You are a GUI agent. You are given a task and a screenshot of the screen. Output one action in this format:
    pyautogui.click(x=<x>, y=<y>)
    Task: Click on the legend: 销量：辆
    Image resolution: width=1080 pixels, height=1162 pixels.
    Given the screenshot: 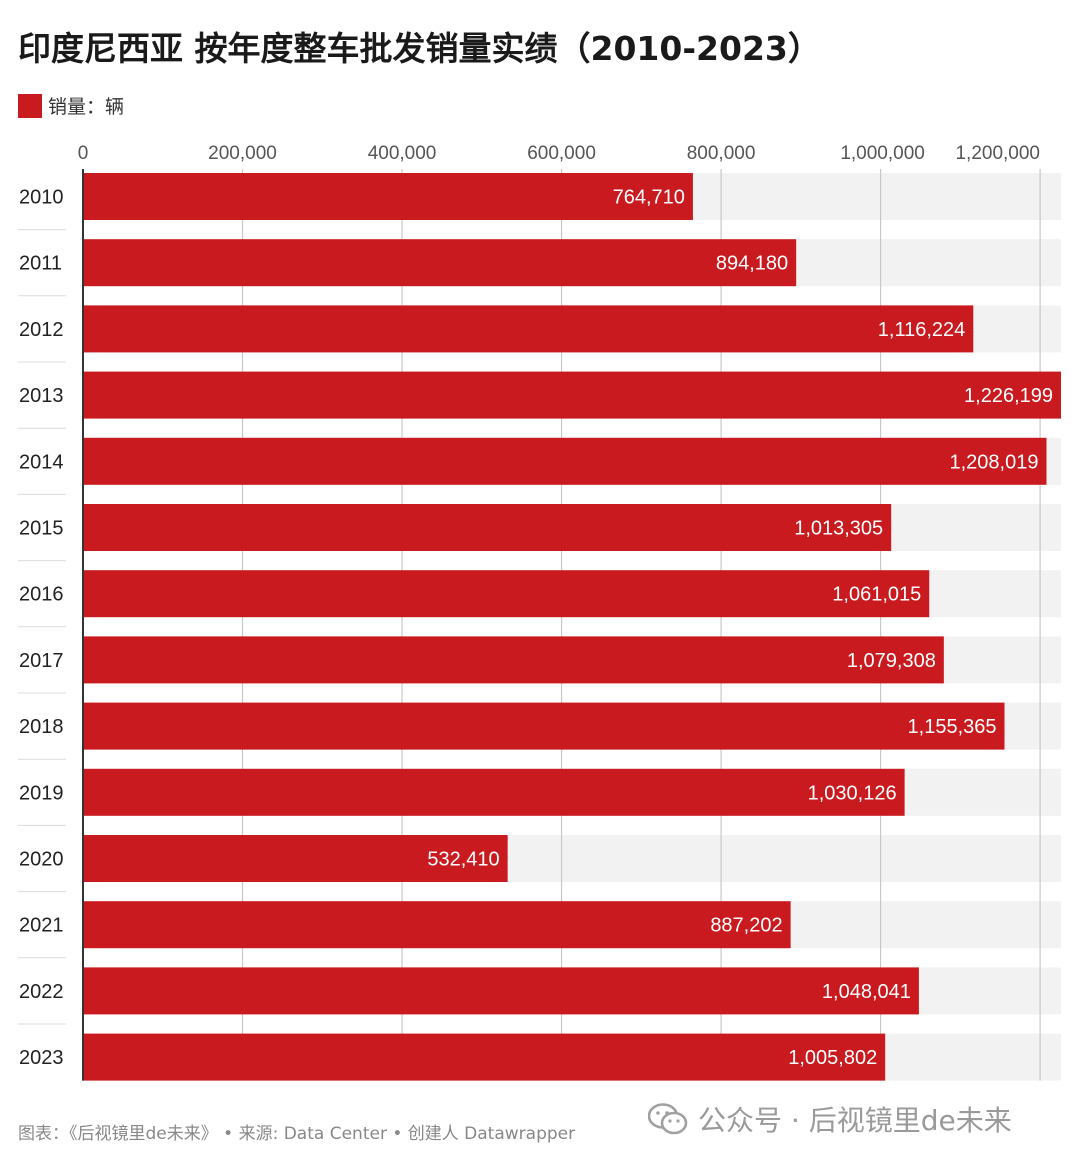 What is the action you would take?
    pyautogui.click(x=71, y=105)
    